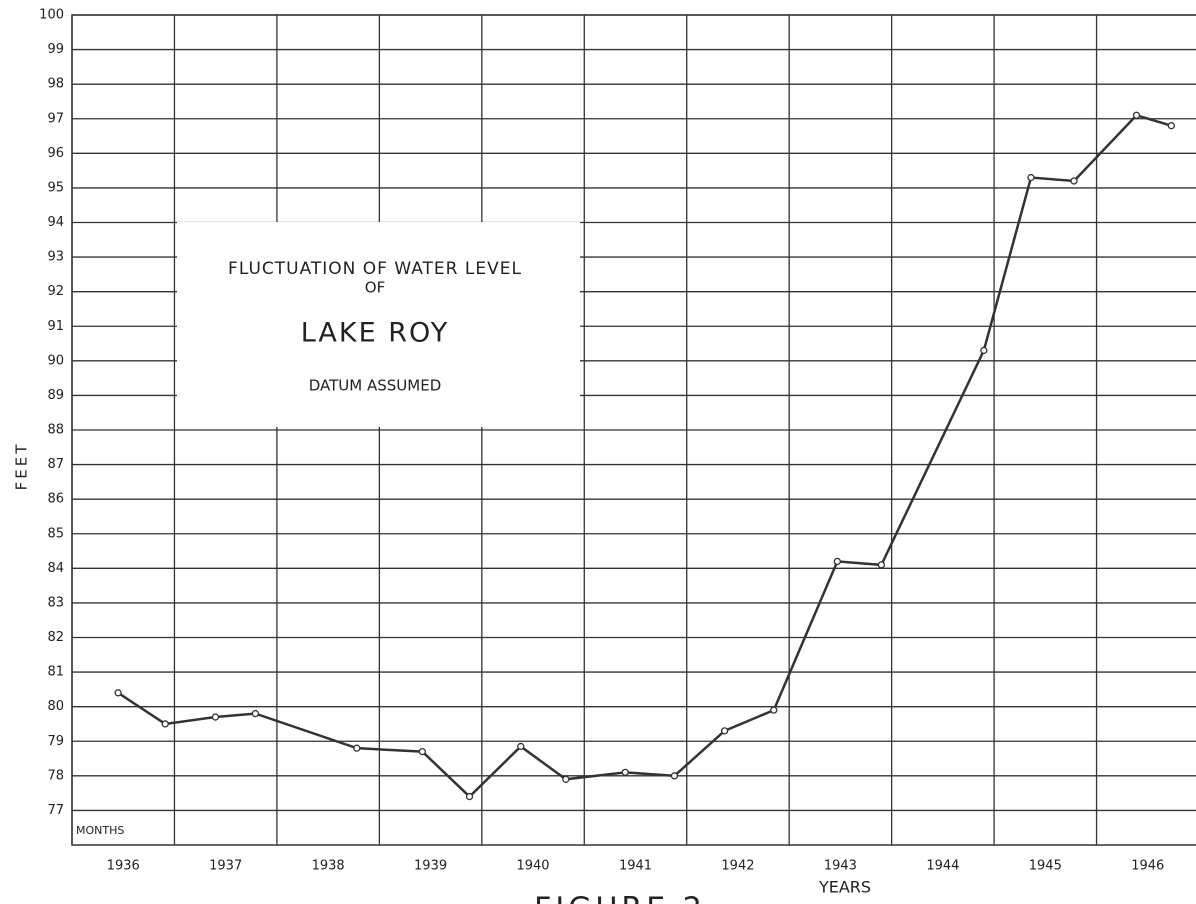  What do you see at coordinates (55, 499) in the screenshot?
I see `y-tick-label: 86` at bounding box center [55, 499].